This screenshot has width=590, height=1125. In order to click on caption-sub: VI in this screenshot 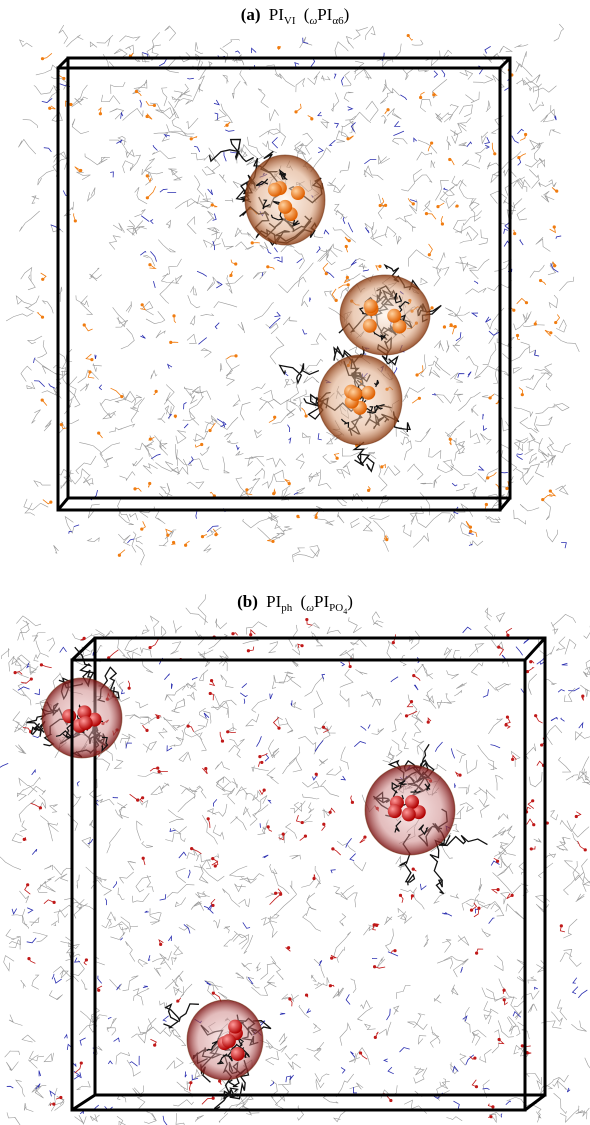, I will do `click(290, 21)`.